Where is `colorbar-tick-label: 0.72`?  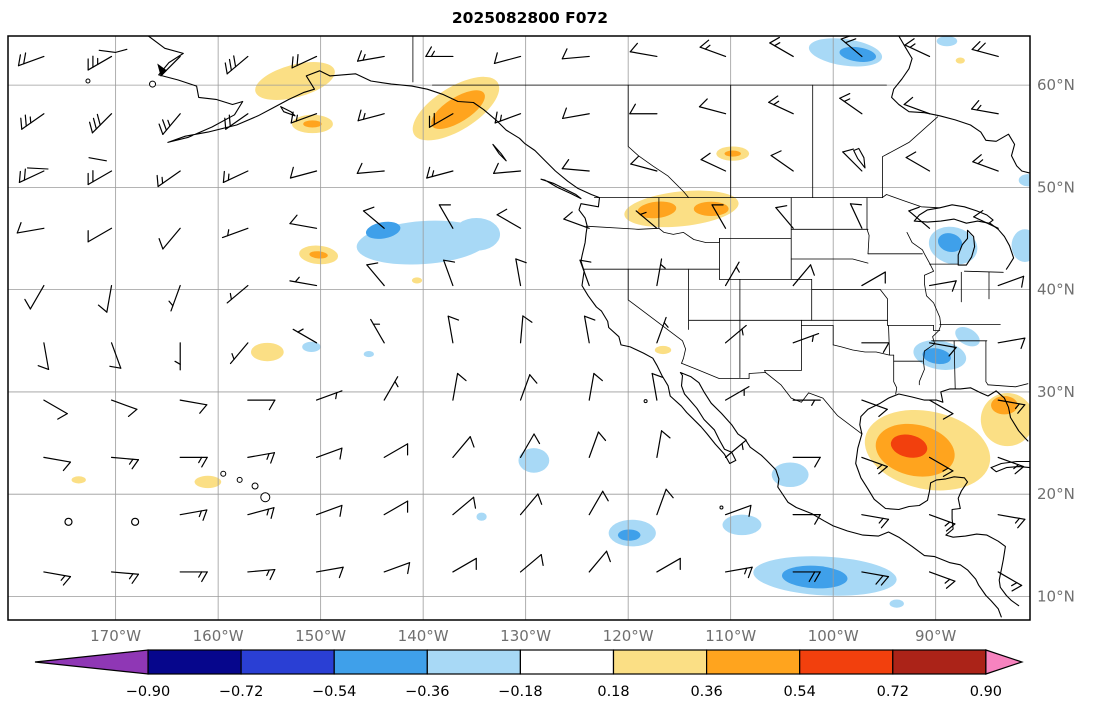
colorbar-tick-label: 0.72 is located at coordinates (893, 692).